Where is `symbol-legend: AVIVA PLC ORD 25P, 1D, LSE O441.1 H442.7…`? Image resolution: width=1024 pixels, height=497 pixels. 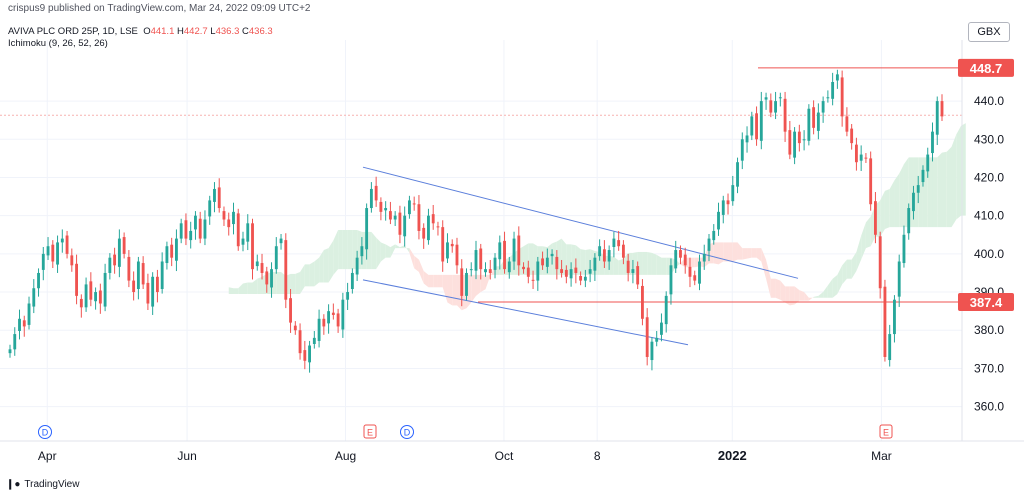
symbol-legend: AVIVA PLC ORD 25P, 1D, LSE O441.1 H442.7… is located at coordinates (140, 31).